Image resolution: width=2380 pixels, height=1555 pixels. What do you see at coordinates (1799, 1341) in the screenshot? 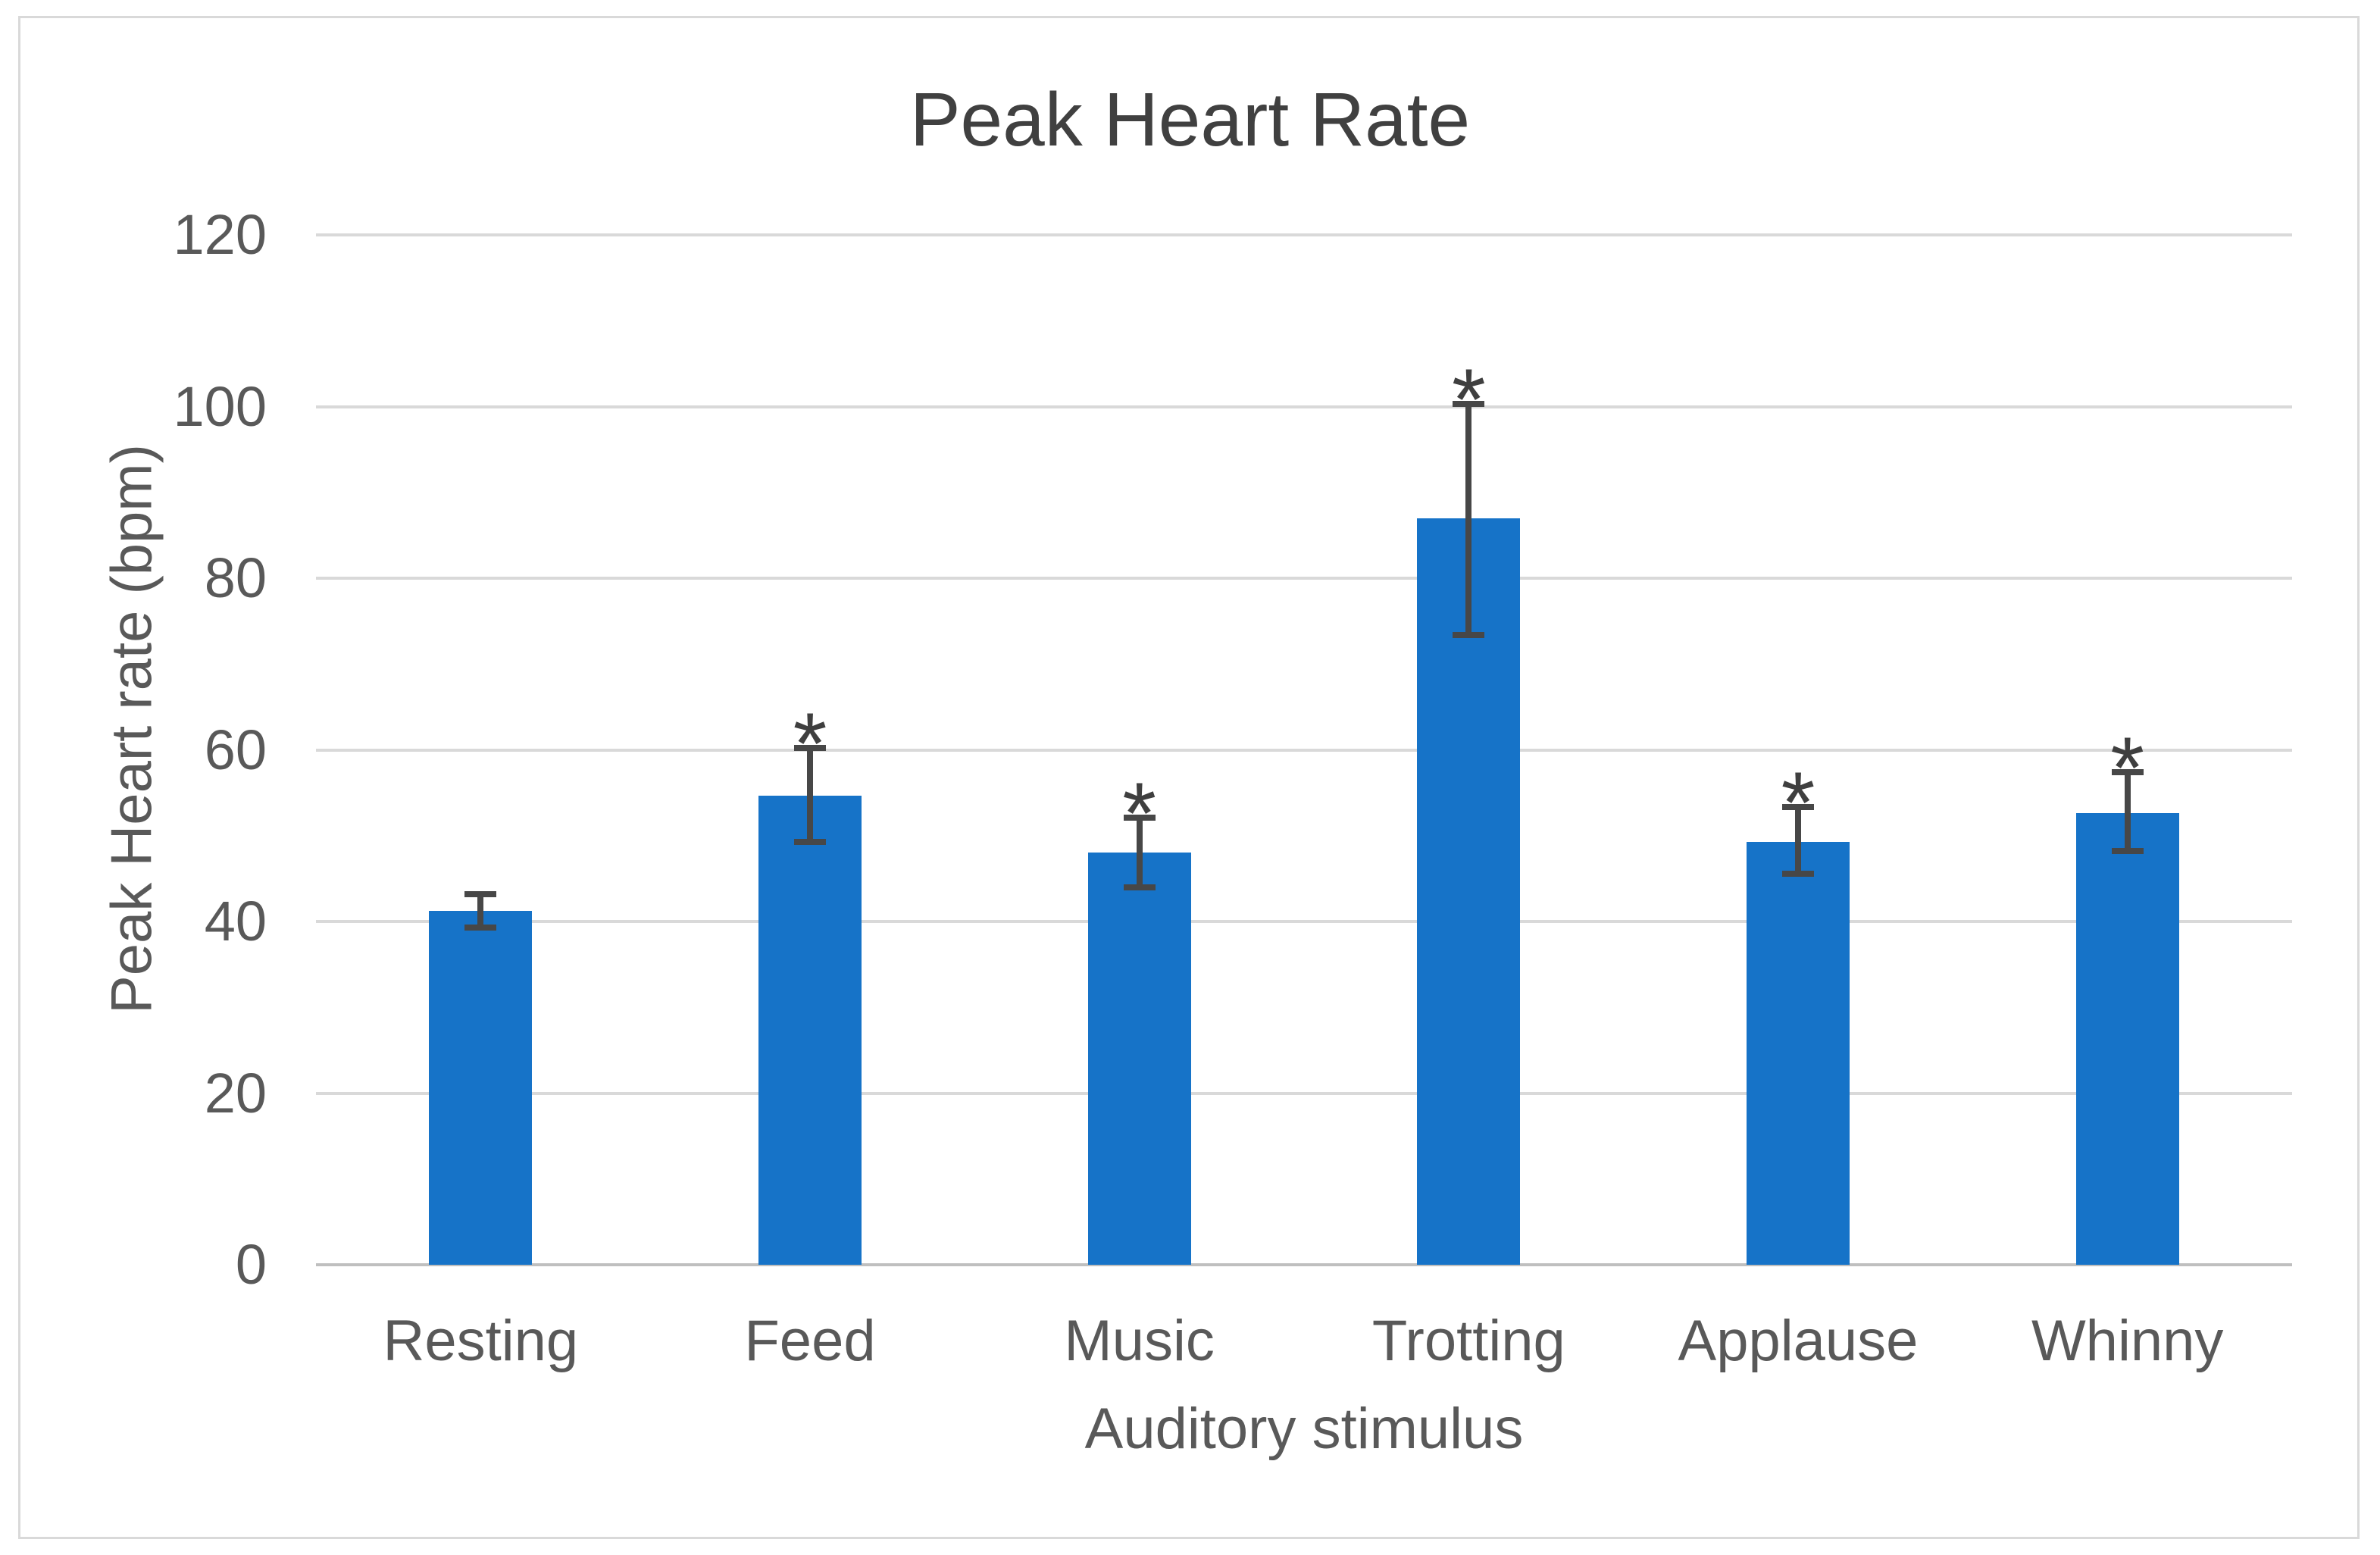
I see `x-category-label-applause: Applause` at bounding box center [1799, 1341].